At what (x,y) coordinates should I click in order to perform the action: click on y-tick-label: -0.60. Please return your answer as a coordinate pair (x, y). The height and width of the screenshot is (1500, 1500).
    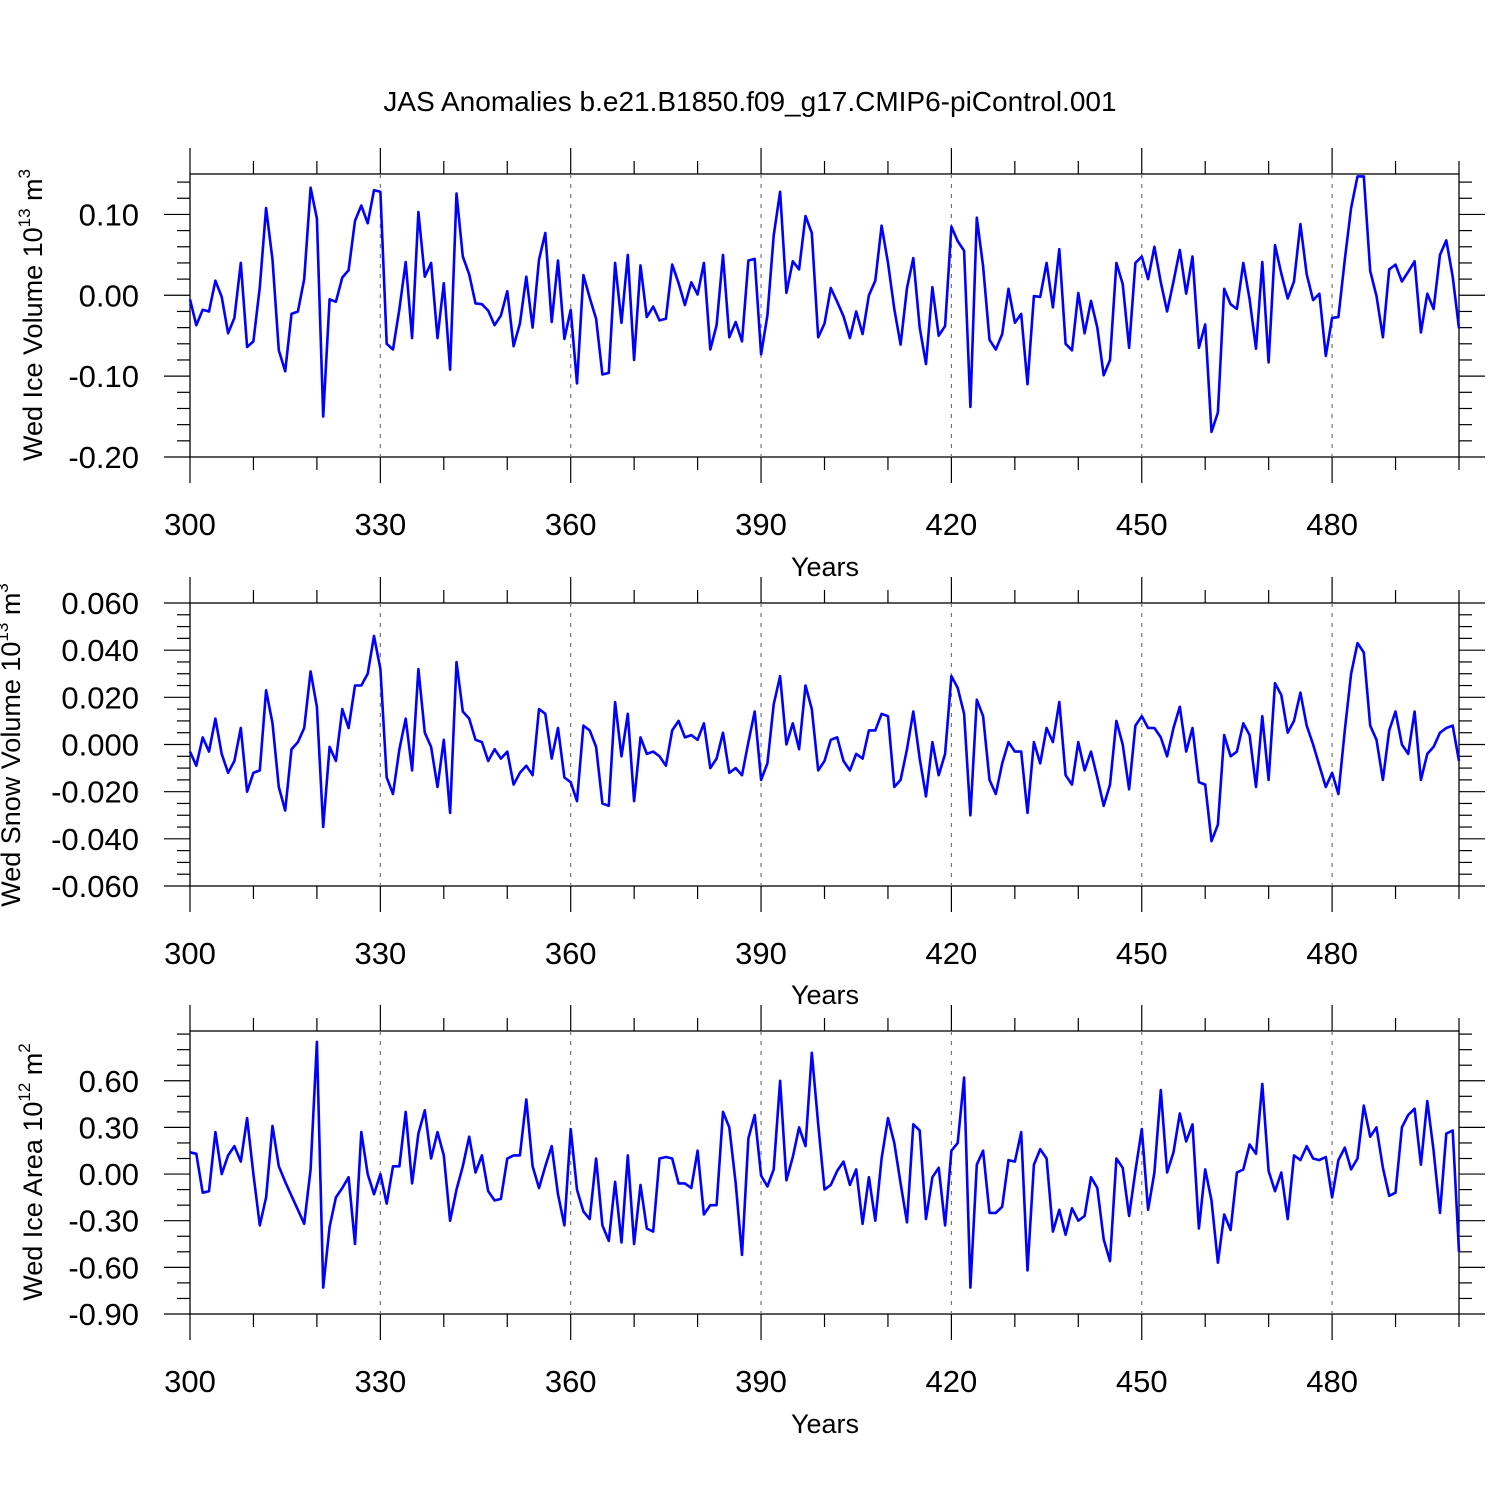
    Looking at the image, I should click on (103, 1267).